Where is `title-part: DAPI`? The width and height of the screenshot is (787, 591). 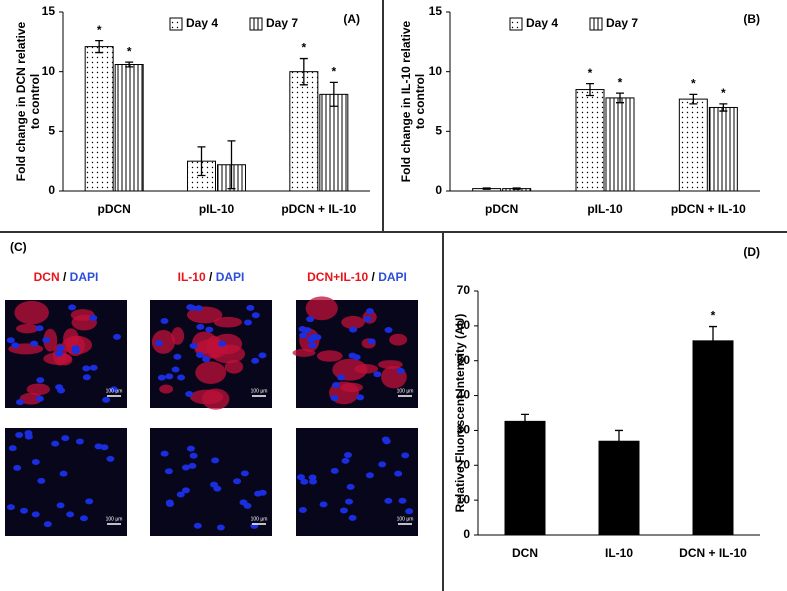 title-part: DAPI is located at coordinates (84, 277).